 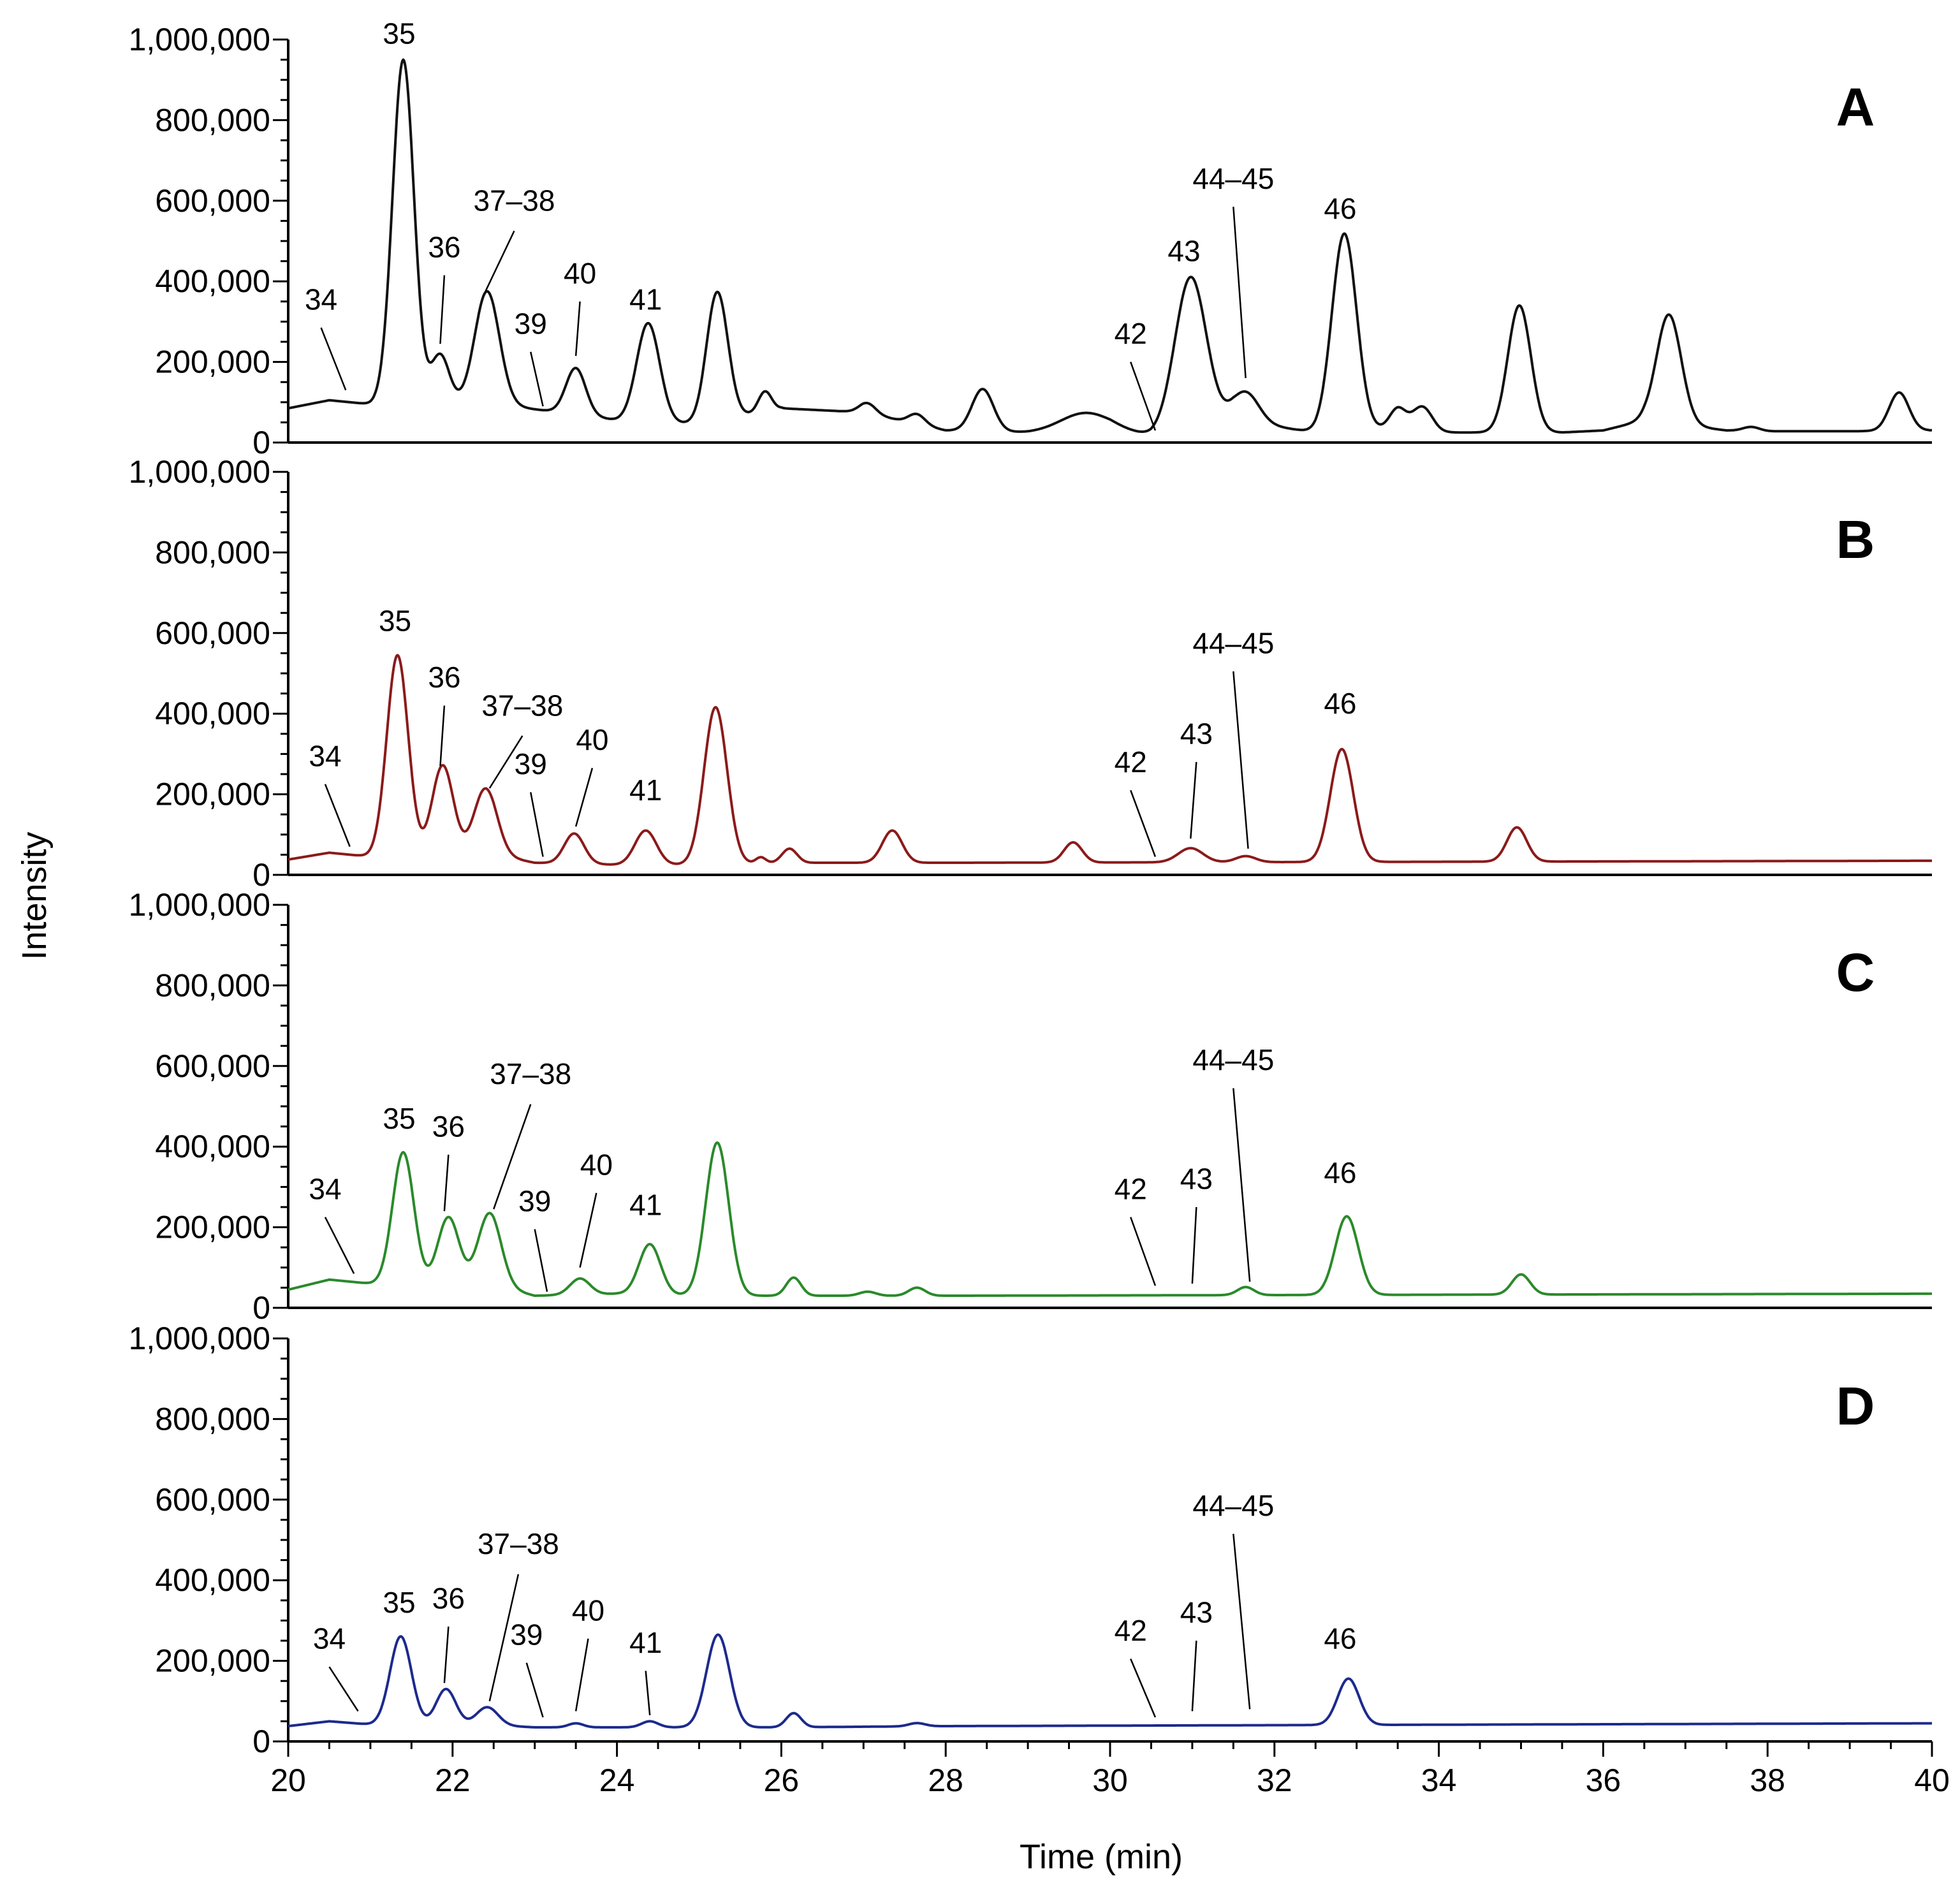 What do you see at coordinates (1932, 1780) in the screenshot?
I see `x-tick-label: 40` at bounding box center [1932, 1780].